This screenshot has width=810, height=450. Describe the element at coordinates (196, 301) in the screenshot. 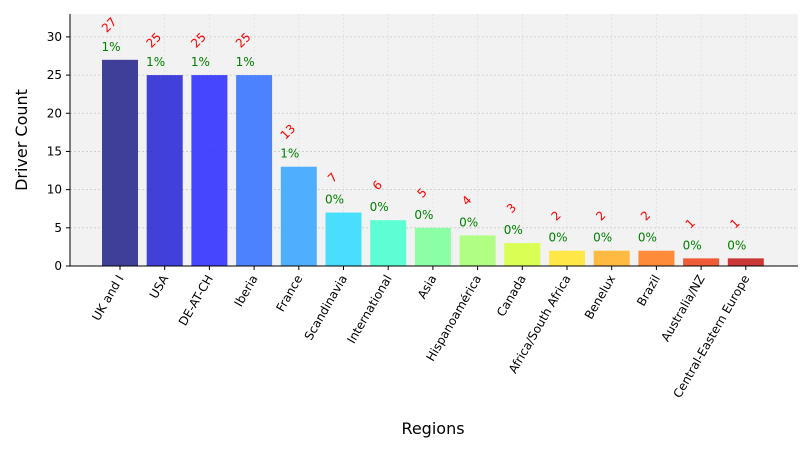

I see `x-tick-label: DE-AT-CH` at that location.